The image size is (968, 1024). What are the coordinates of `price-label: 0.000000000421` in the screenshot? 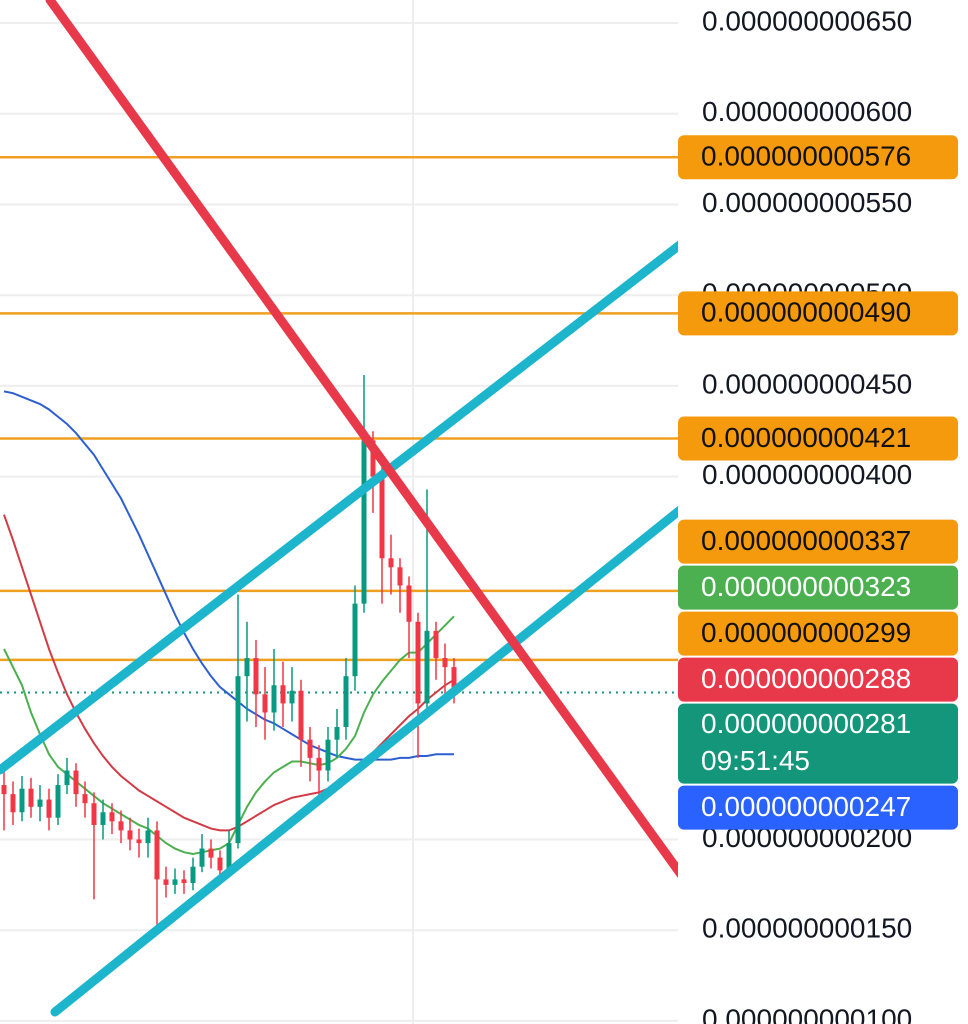 It's located at (806, 437).